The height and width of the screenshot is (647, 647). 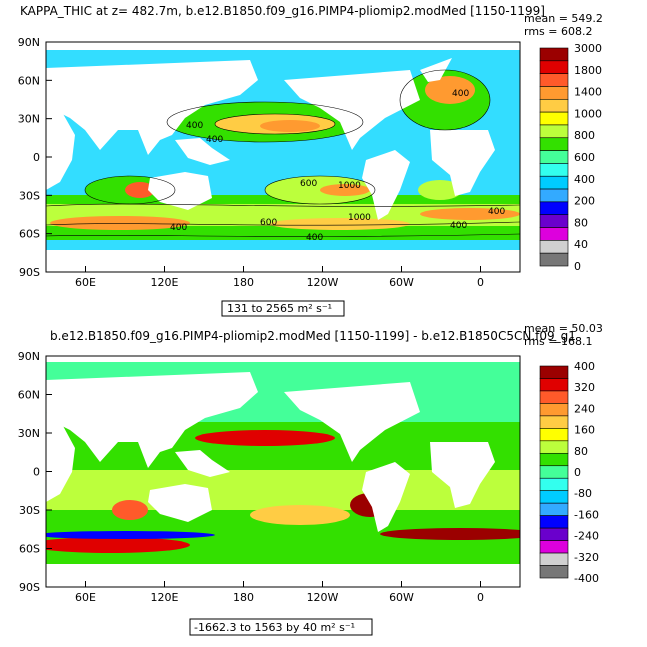 What do you see at coordinates (584, 387) in the screenshot?
I see `colorbar-label: 320` at bounding box center [584, 387].